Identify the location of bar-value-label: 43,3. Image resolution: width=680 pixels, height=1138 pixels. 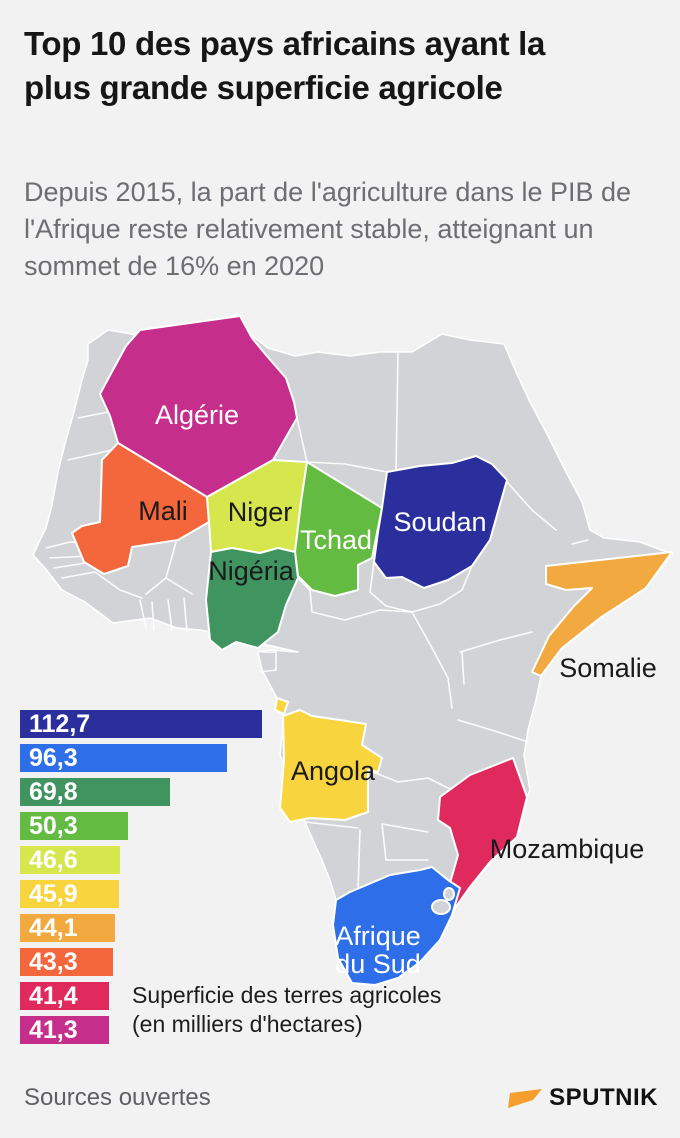
(53, 961).